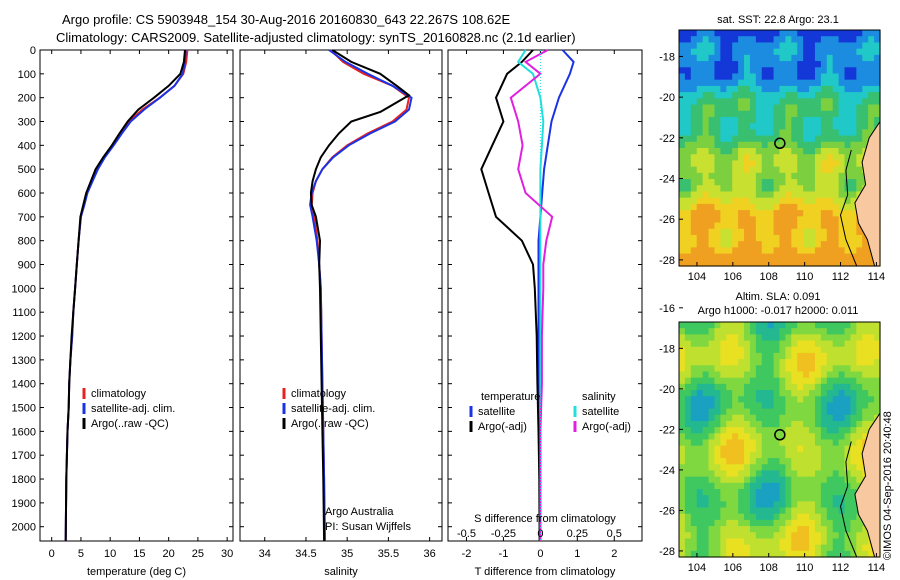 The height and width of the screenshot is (580, 900). Describe the element at coordinates (467, 554) in the screenshot. I see `x-tick-label: -2` at that location.